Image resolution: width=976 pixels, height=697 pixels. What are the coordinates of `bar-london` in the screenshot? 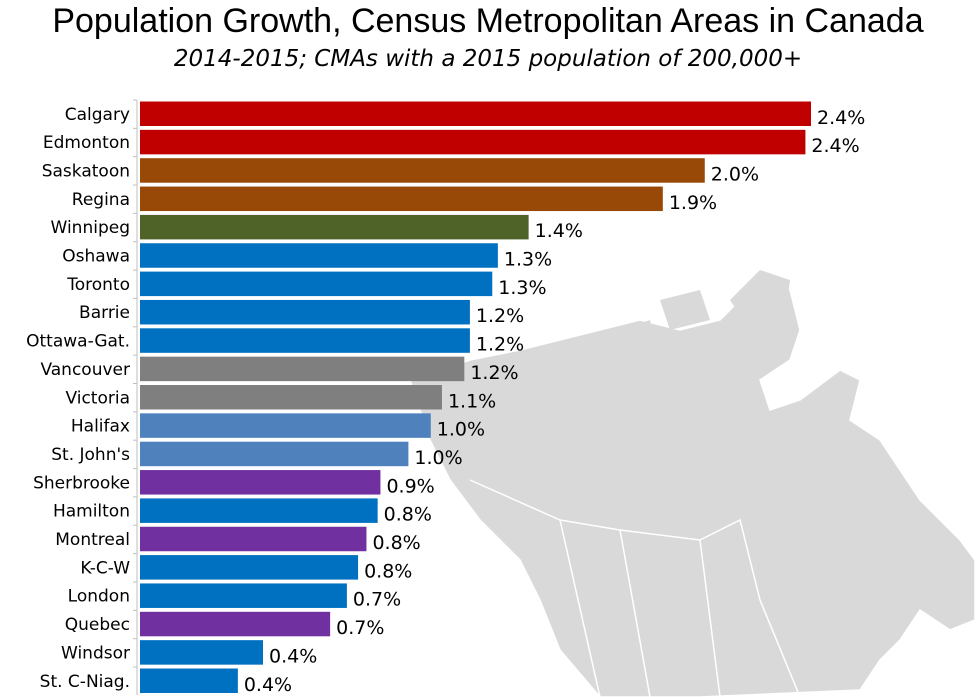 It's located at (243, 595).